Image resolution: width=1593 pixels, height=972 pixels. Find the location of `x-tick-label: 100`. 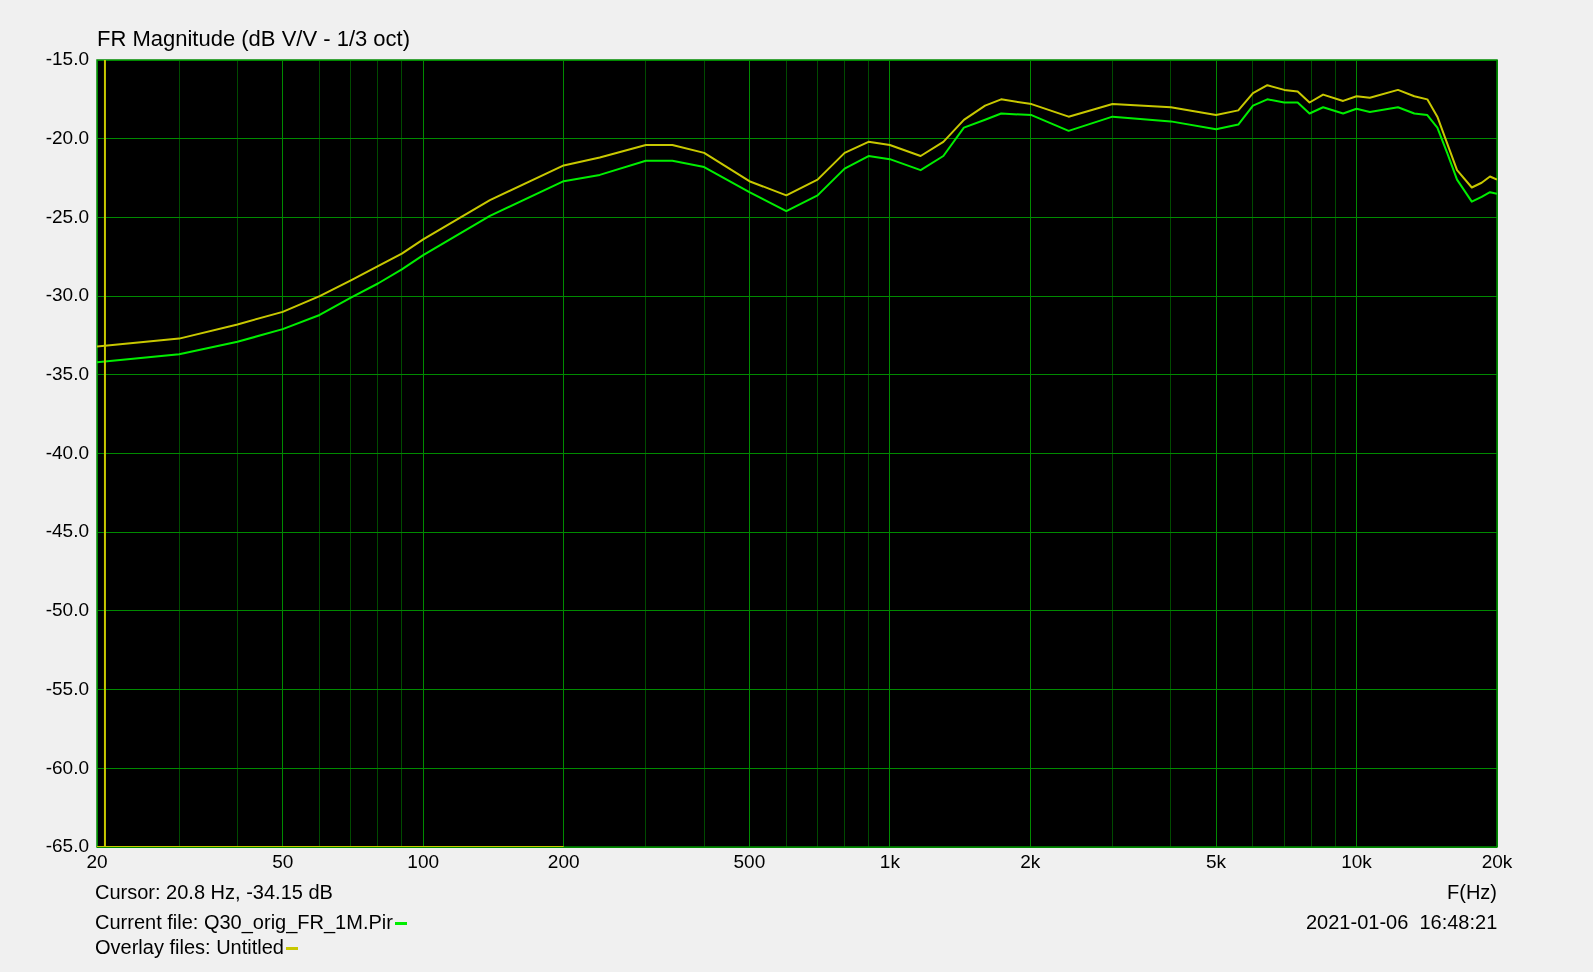

x-tick-label: 100 is located at coordinates (423, 861).